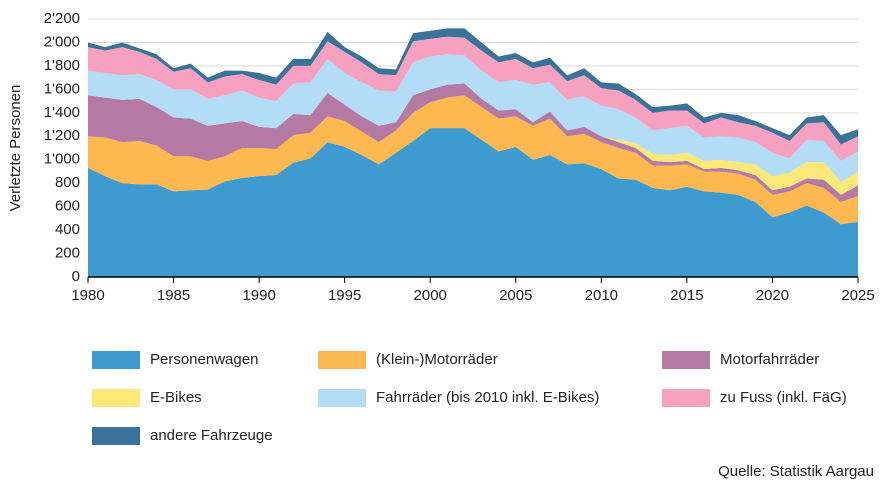 This screenshot has height=485, width=881. I want to click on x-tick-label: 1985, so click(173, 295).